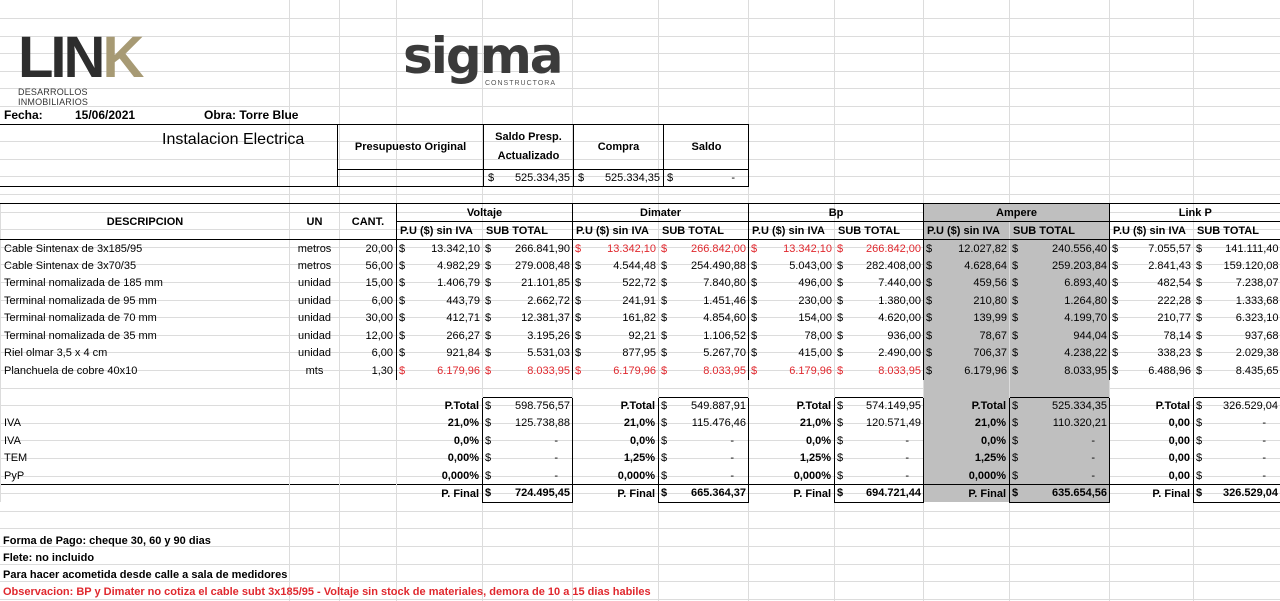 This screenshot has width=1280, height=601. I want to click on cell-descripcion: Planchuela de cobre 40x10, so click(145, 371).